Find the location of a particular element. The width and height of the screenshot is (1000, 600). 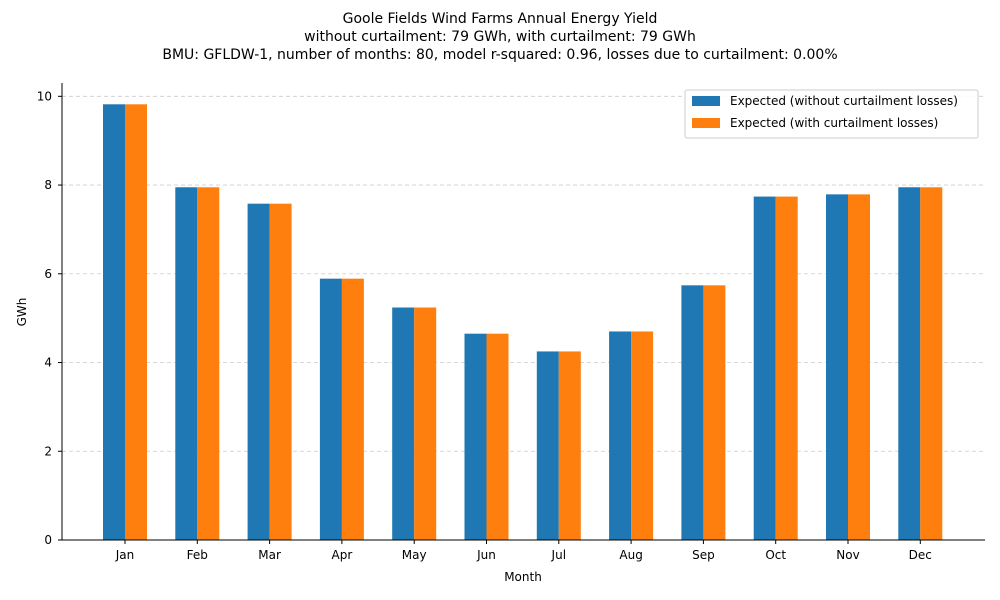

y-tick-label: 6 is located at coordinates (48, 274).